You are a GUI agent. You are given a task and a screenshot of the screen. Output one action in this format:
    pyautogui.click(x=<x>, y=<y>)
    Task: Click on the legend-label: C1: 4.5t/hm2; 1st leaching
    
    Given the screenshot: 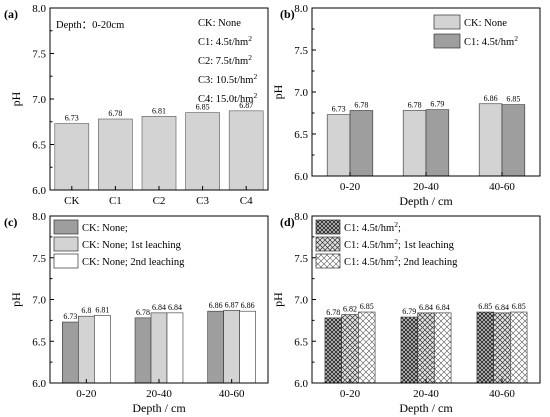 What is the action you would take?
    pyautogui.click(x=399, y=244)
    